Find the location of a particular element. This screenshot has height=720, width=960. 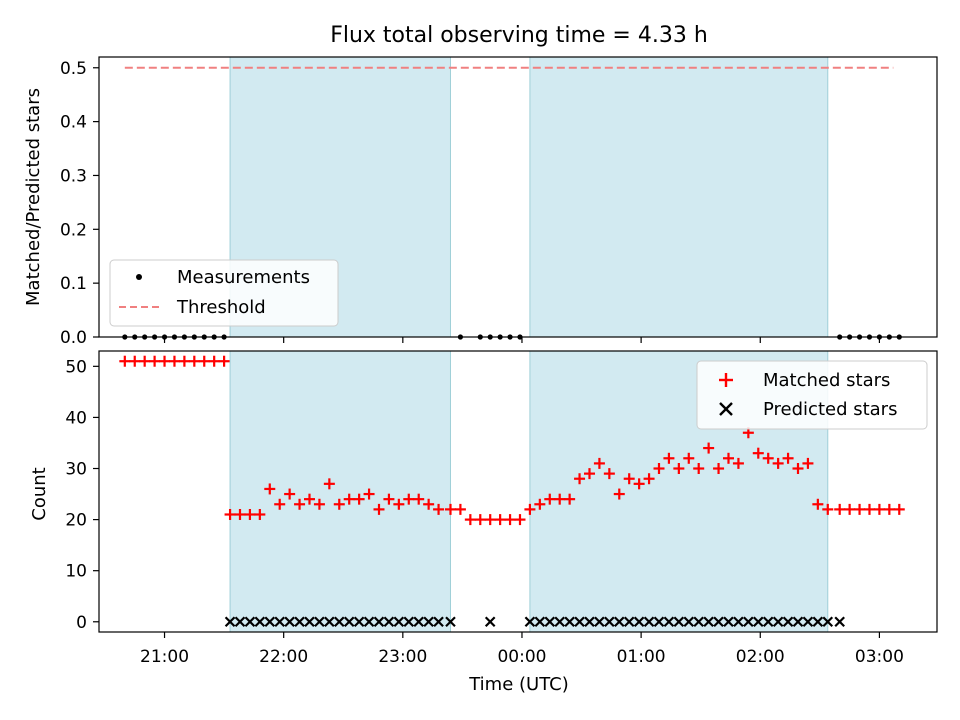

legend-x-icon is located at coordinates (726, 409).